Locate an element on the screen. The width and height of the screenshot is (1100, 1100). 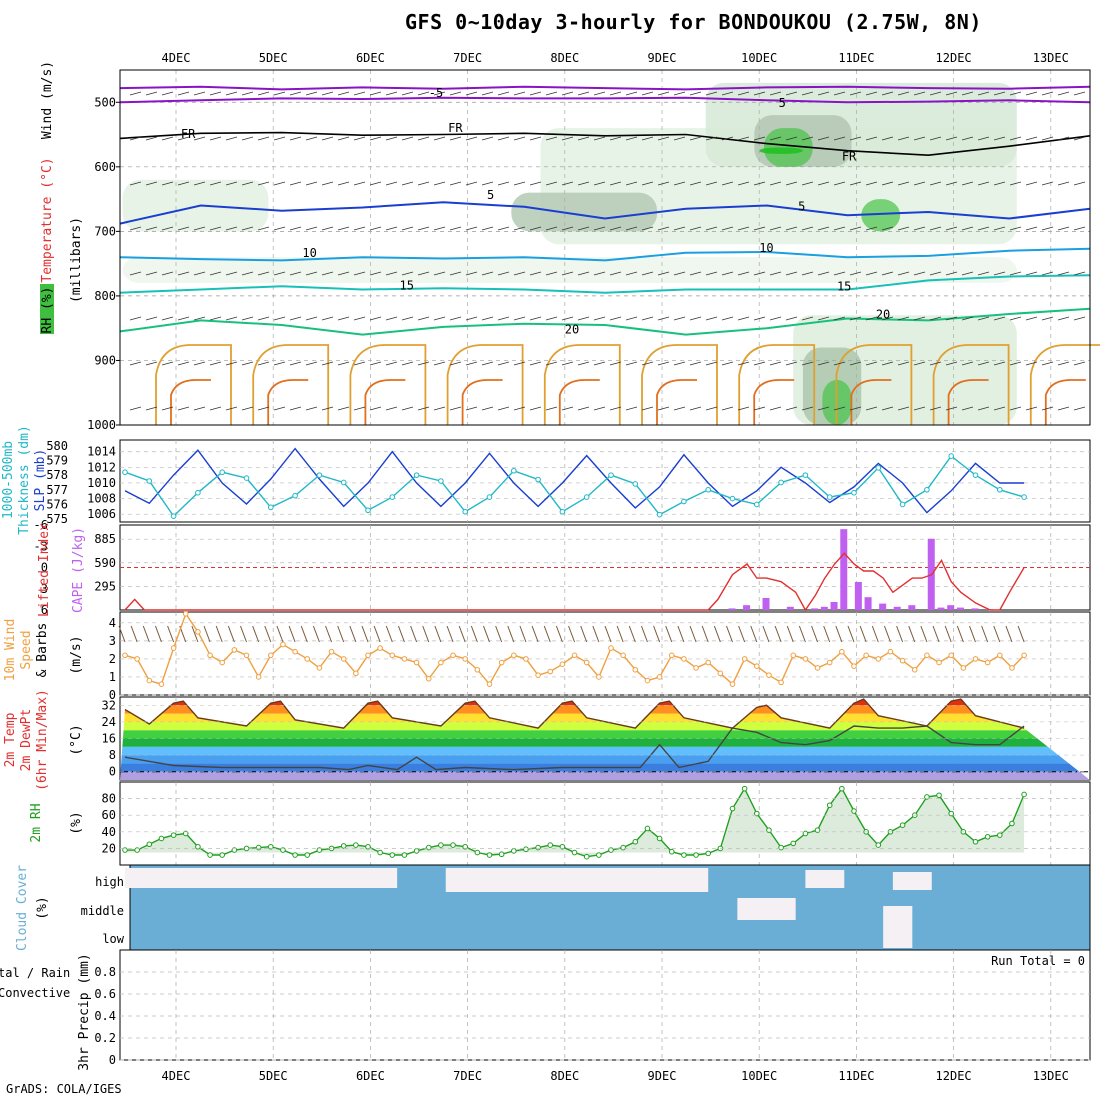
rh-shading-area is located at coordinates (195, 205).